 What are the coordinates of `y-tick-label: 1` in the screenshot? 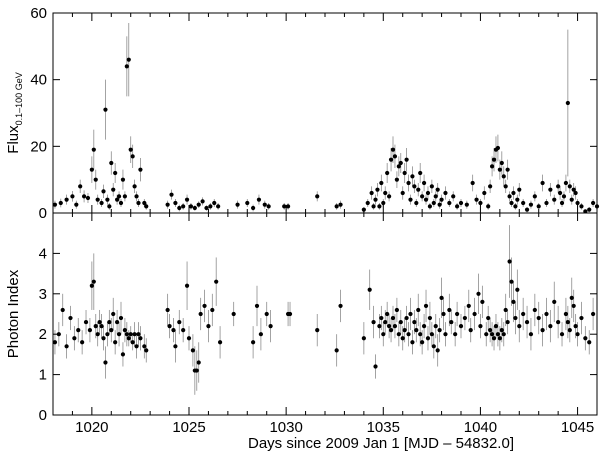 It's located at (43, 375).